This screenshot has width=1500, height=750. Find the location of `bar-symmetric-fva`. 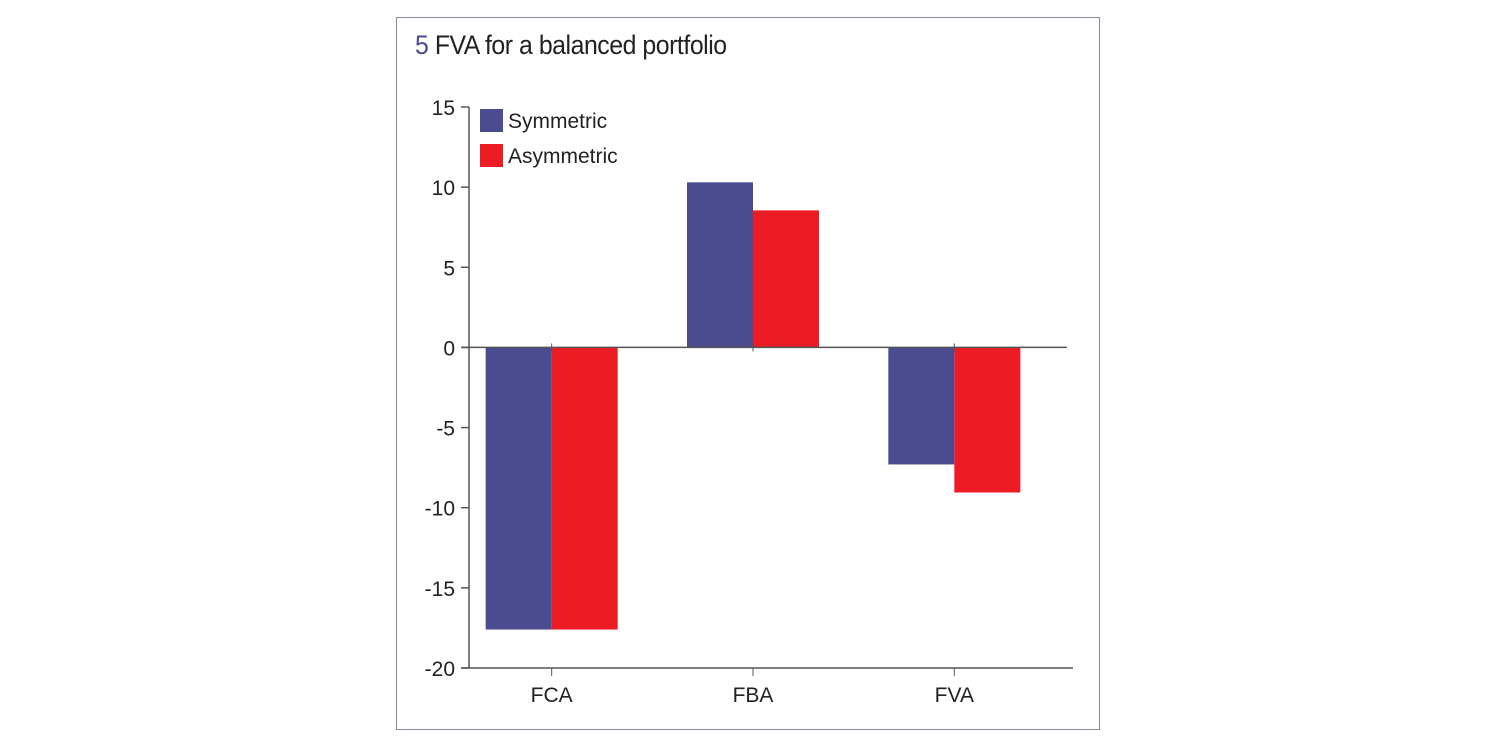

bar-symmetric-fva is located at coordinates (921, 406).